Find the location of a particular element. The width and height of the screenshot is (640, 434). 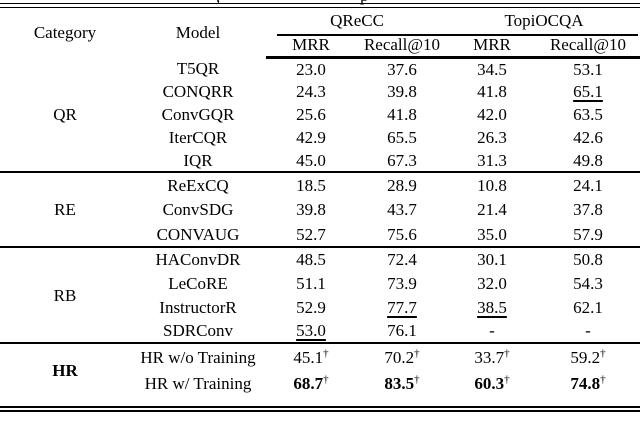

column-header-qrecc-recall10: Recall@10 is located at coordinates (402, 46).